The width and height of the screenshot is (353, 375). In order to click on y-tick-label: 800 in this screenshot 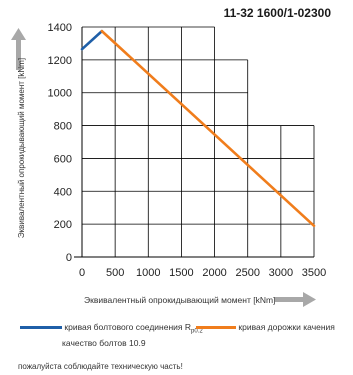, I will do `click(63, 127)`.